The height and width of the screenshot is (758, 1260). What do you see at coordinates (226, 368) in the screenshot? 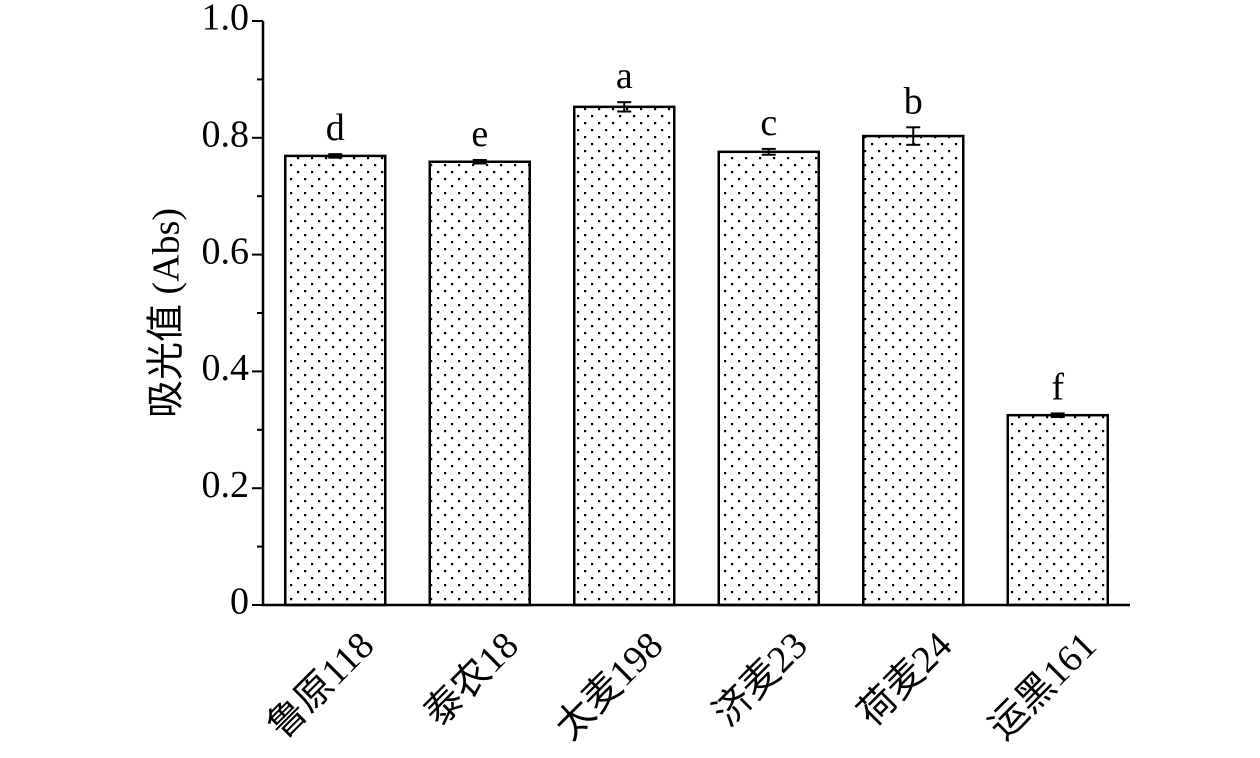
I see `y-tick-label: 0.4` at bounding box center [226, 368].